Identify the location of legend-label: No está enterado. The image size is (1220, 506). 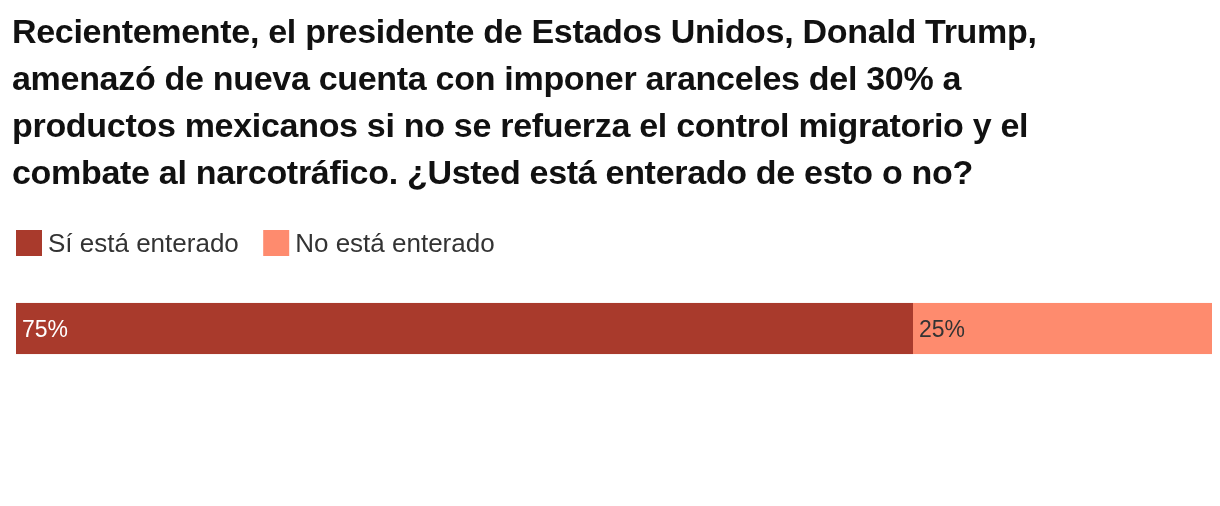
(395, 243).